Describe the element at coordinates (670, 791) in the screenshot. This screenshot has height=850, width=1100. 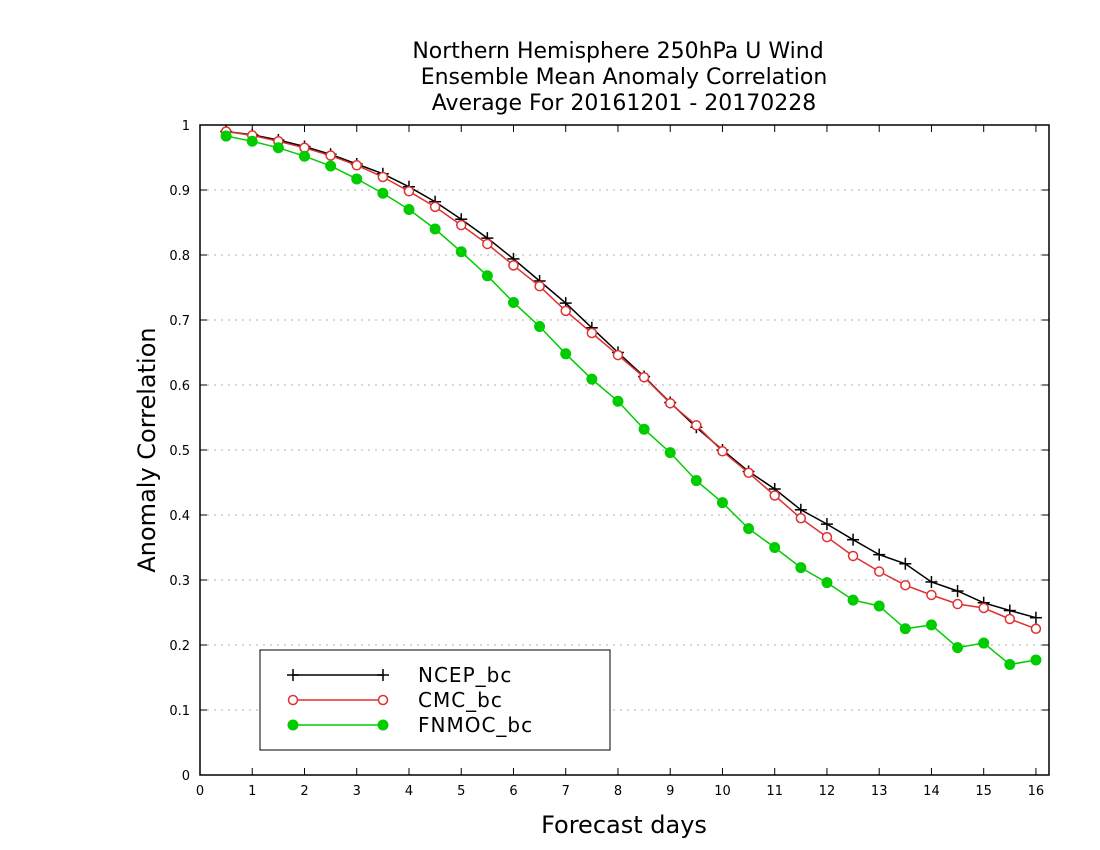
I see `x-tick-label: 9` at that location.